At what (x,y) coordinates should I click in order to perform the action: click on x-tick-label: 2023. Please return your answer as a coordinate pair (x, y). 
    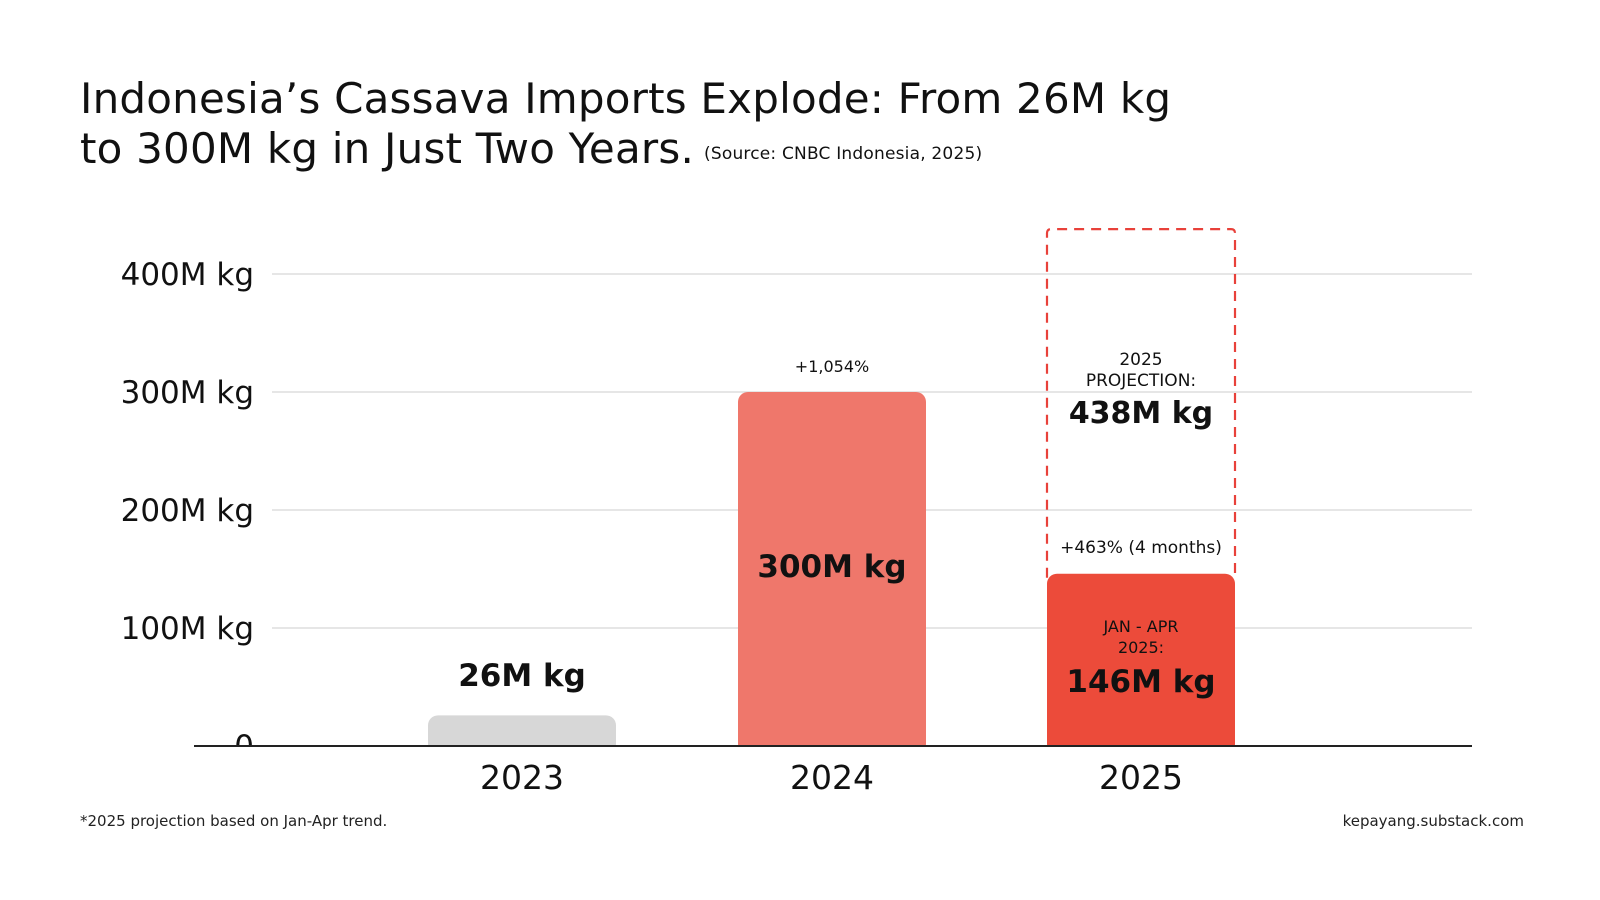
    Looking at the image, I should click on (522, 777).